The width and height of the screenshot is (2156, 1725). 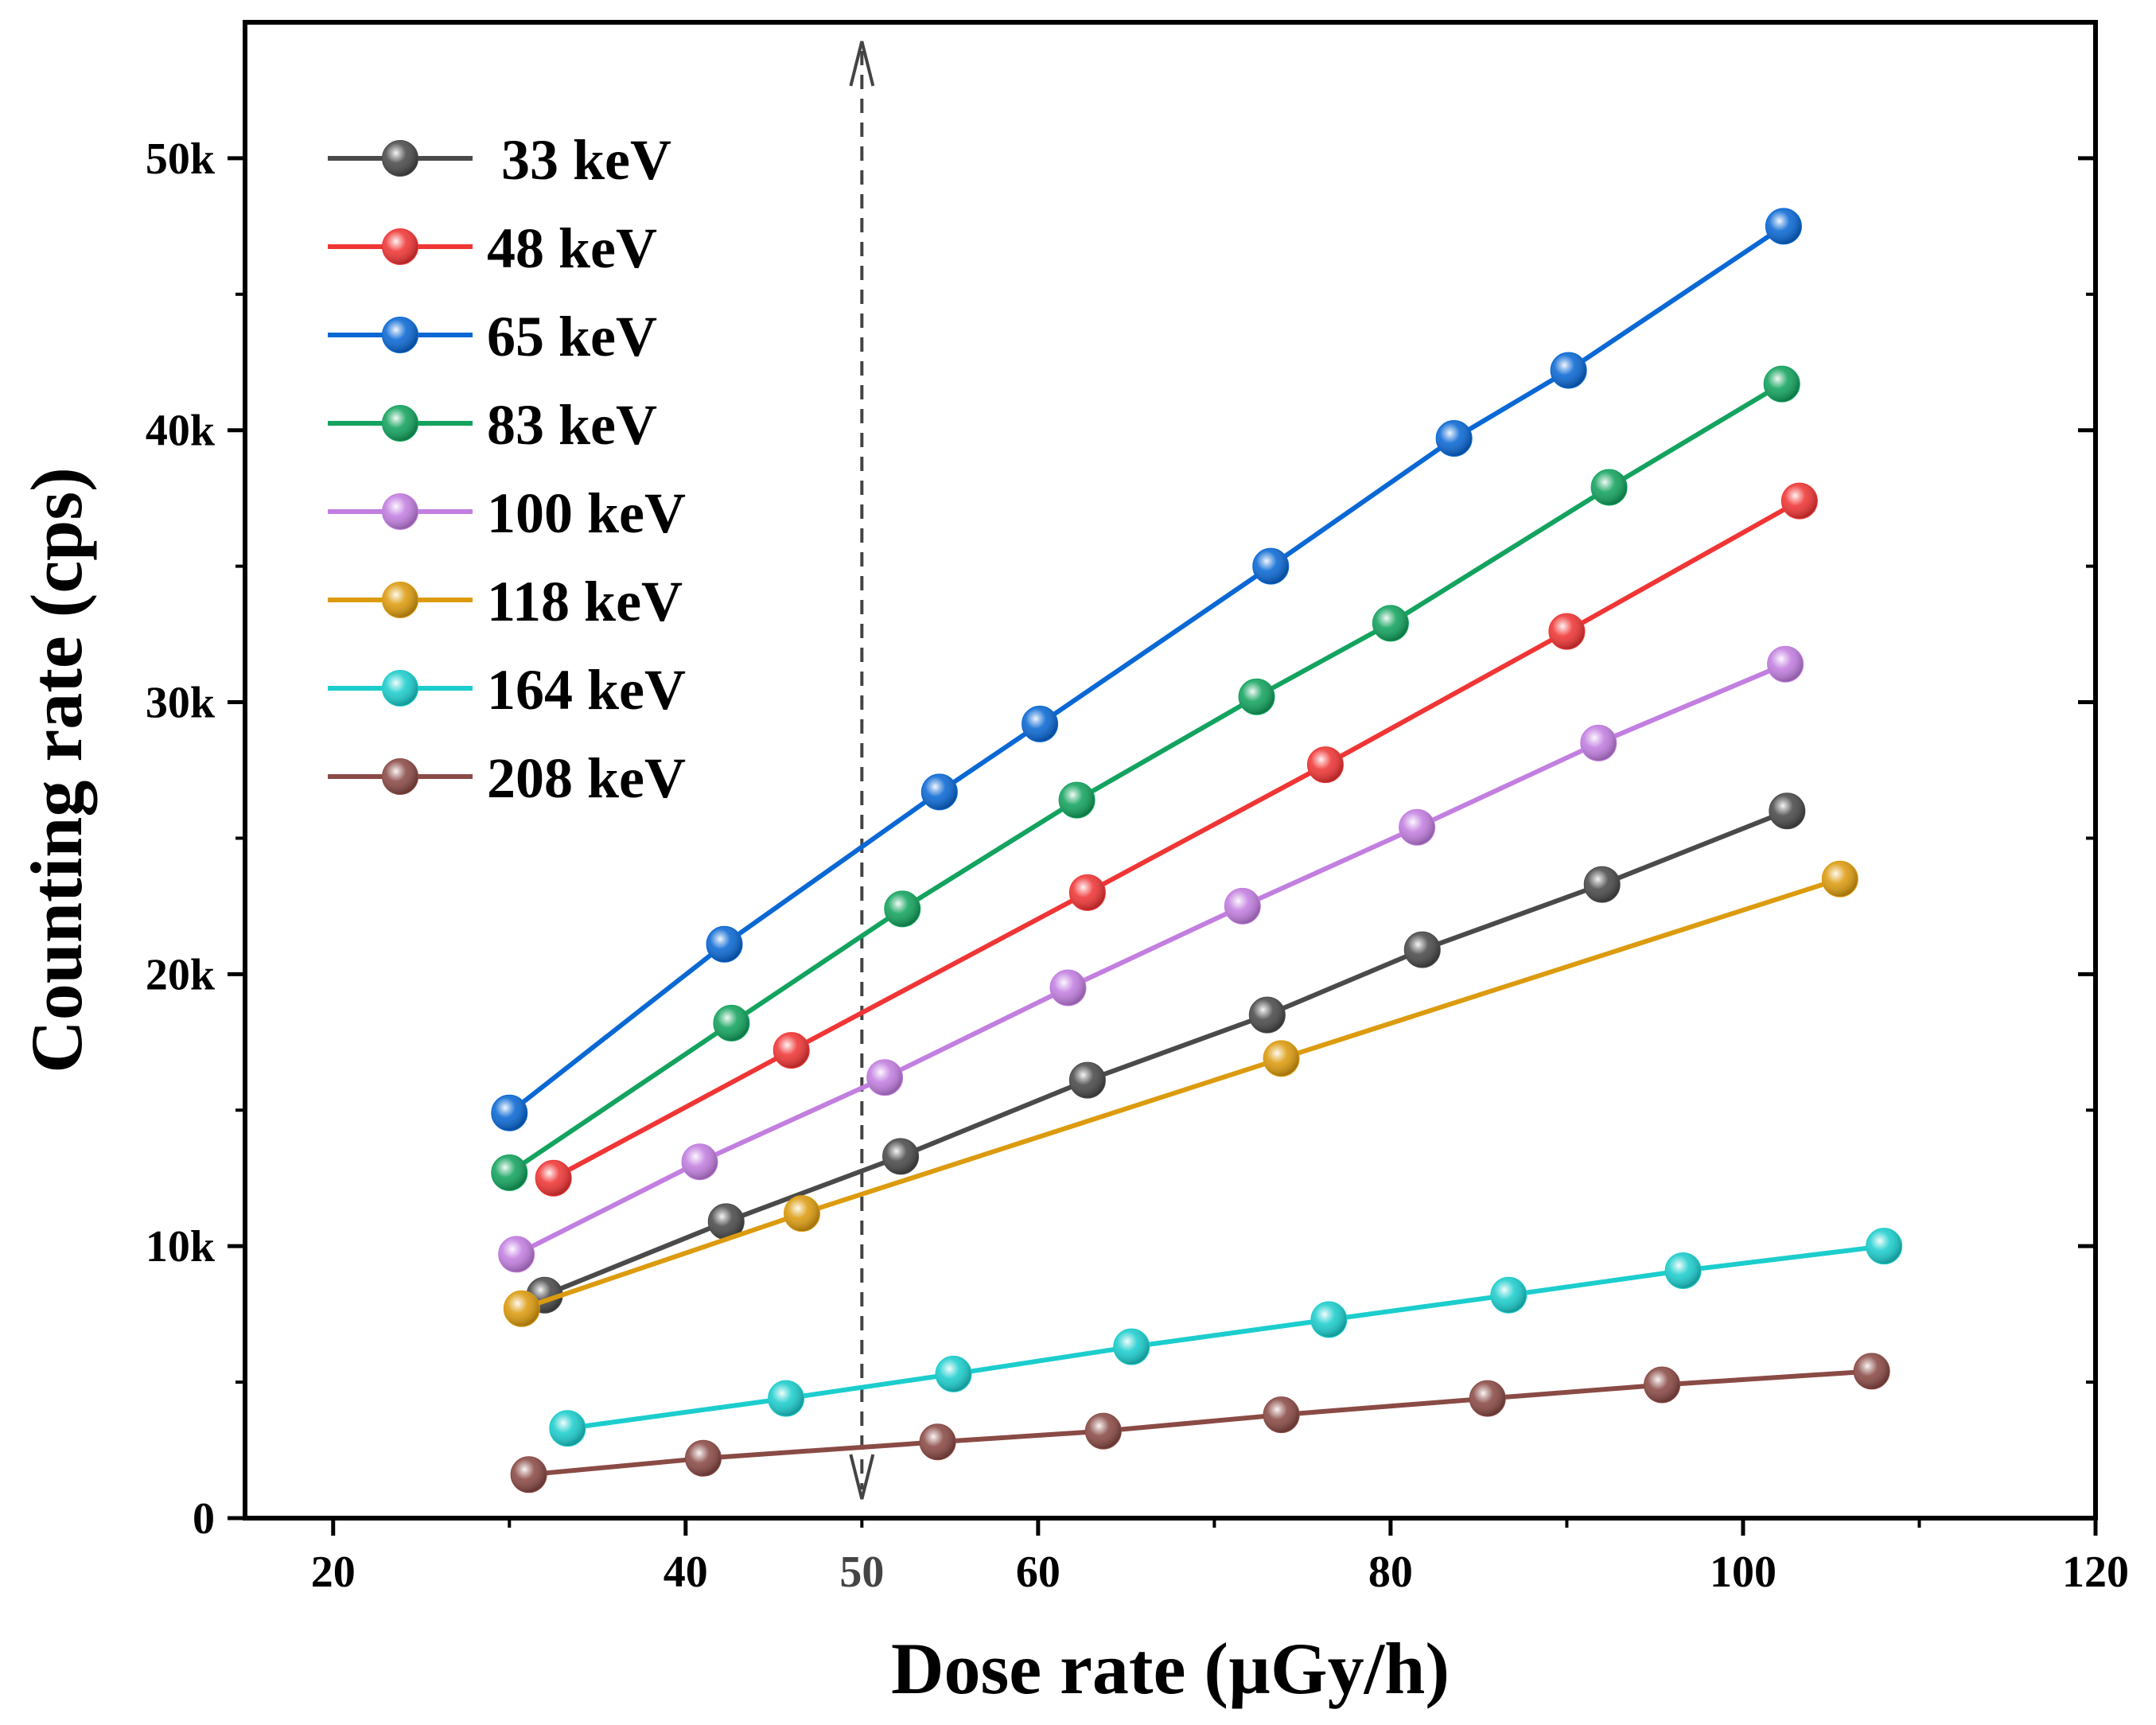 I want to click on y-tick-label: 20k, so click(x=181, y=974).